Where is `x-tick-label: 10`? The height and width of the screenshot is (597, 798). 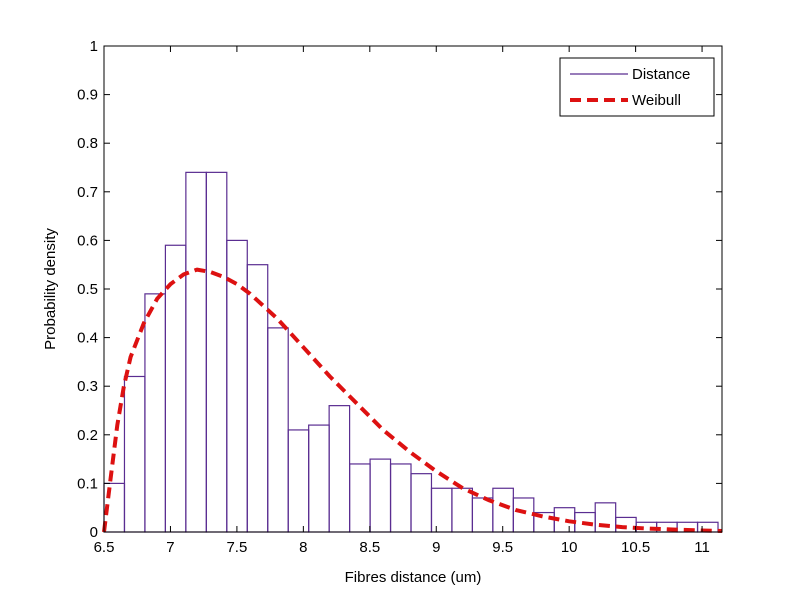
x-tick-label: 10 is located at coordinates (569, 547).